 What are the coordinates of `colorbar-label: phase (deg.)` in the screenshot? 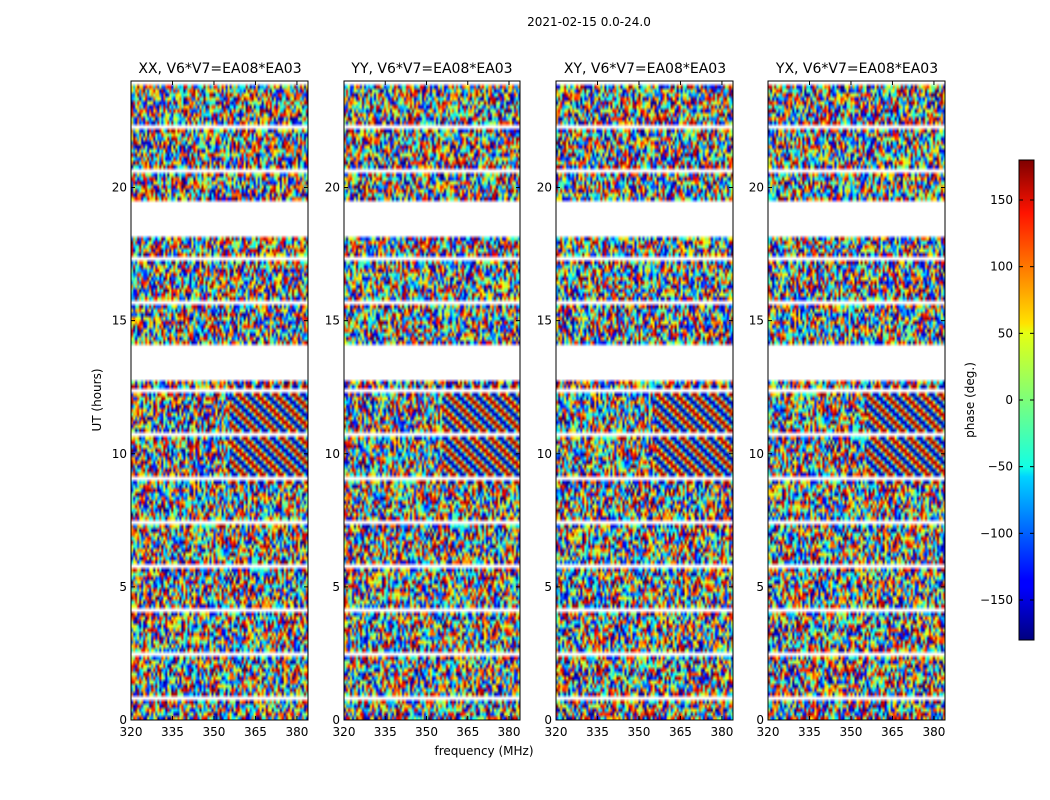 It's located at (970, 400).